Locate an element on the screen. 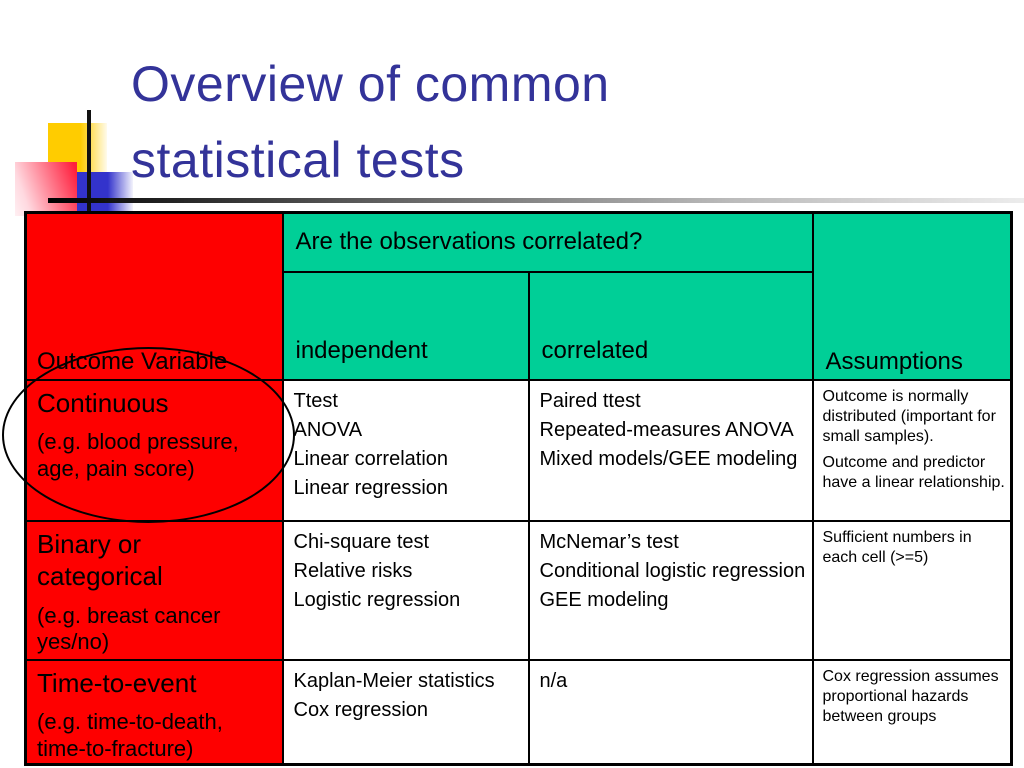 The width and height of the screenshot is (1024, 768). assumptions-binary: Sufficient numbers in each cell (>=5) is located at coordinates (912, 590).